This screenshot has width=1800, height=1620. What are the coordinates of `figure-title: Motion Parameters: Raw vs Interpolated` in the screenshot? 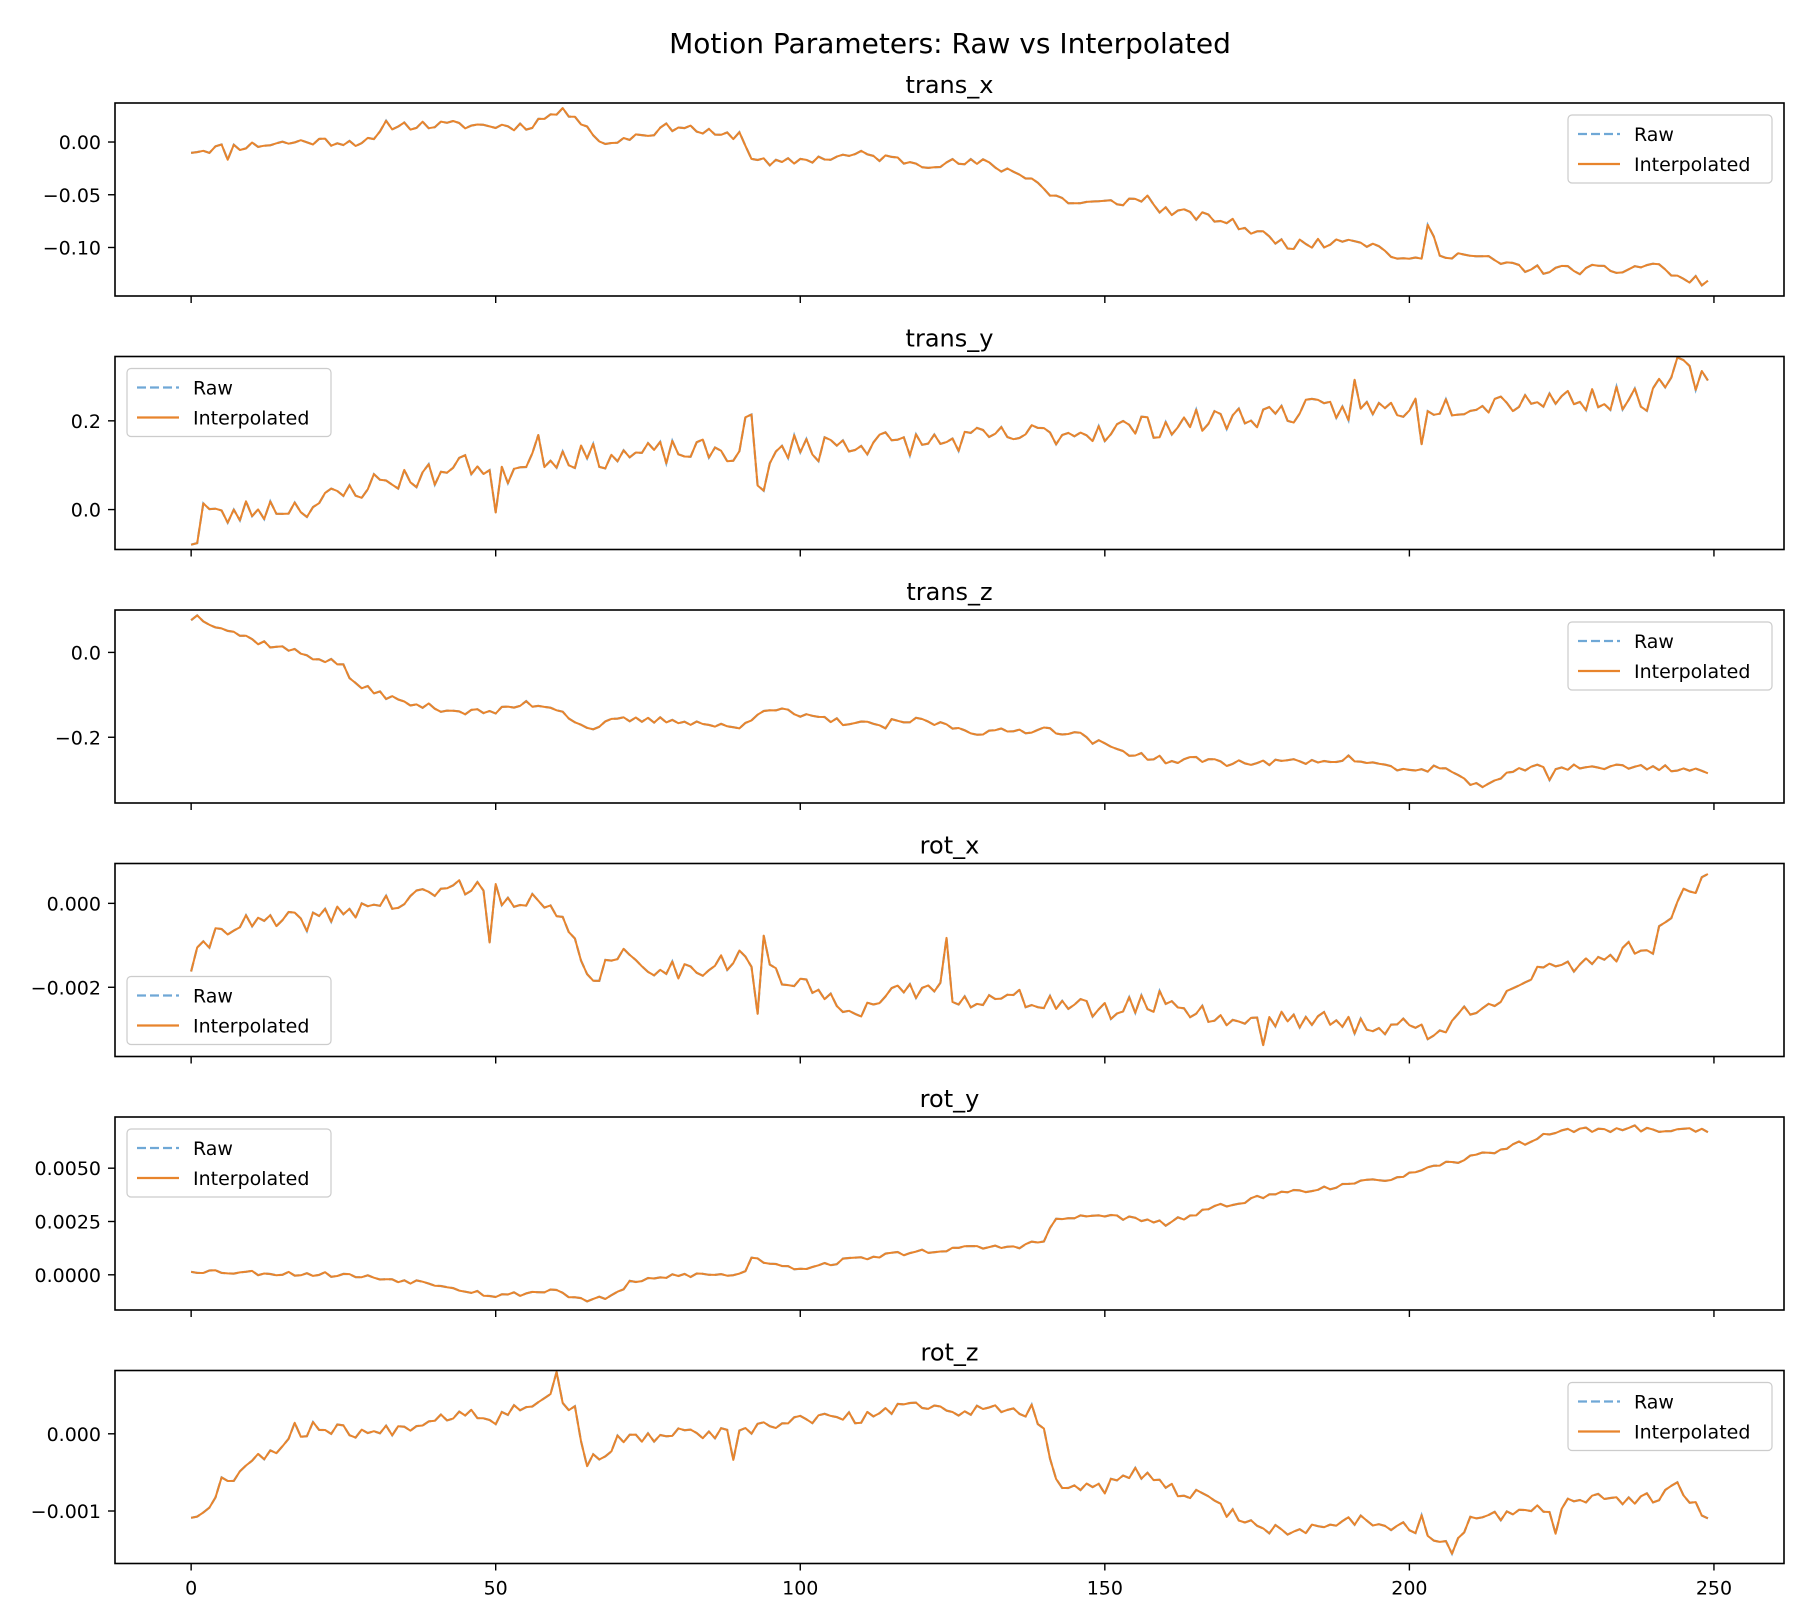 It's located at (950, 43).